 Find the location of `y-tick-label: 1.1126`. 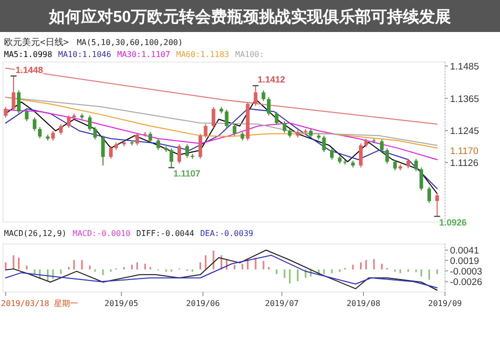

y-tick-label: 1.1126 is located at coordinates (464, 164).